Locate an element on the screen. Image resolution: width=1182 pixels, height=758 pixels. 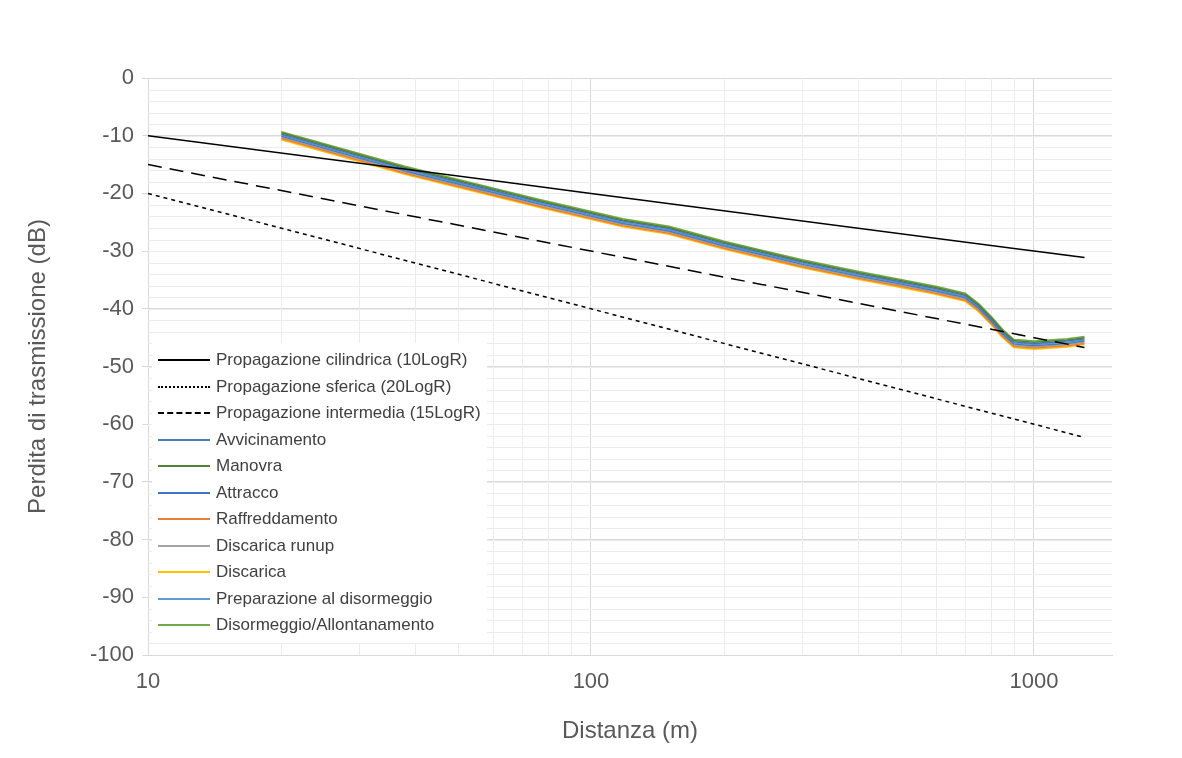
y-tick-label: -30 is located at coordinates (118, 250).